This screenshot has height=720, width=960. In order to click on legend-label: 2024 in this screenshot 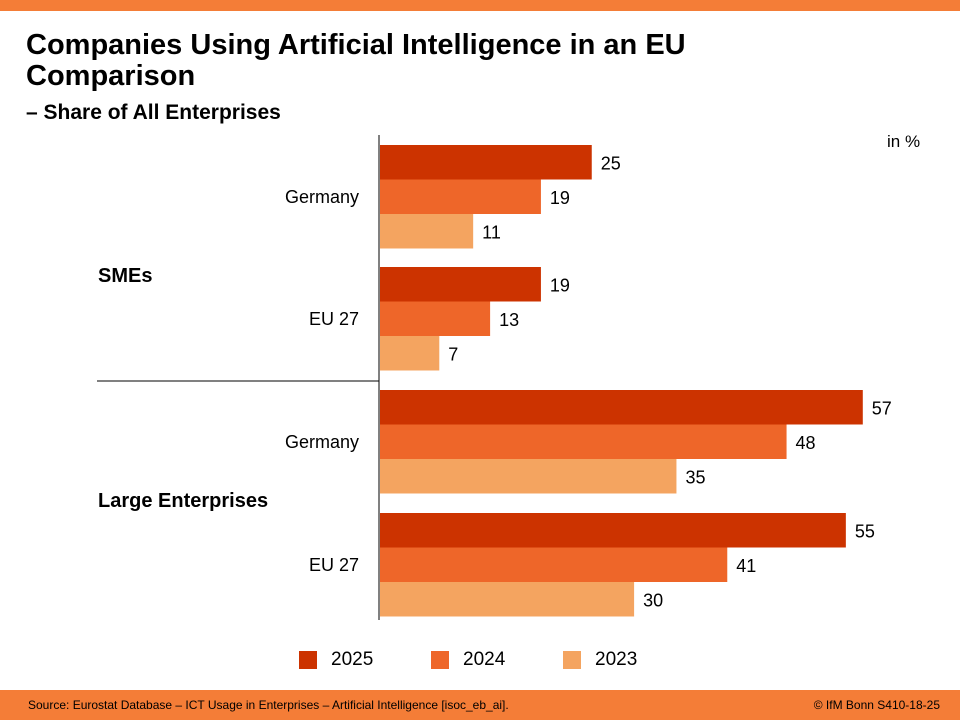, I will do `click(484, 659)`.